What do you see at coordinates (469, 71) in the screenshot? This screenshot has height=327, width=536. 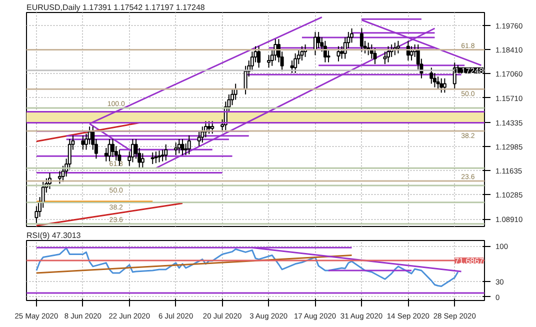 I see `ref-line-label: 1.17248` at bounding box center [469, 71].